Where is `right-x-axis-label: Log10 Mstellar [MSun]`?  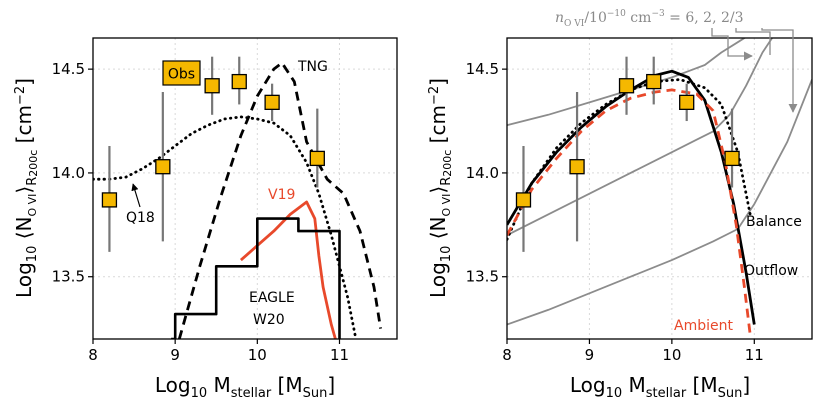
right-x-axis-label: Log10 Mstellar [MSun] is located at coordinates (660, 387).